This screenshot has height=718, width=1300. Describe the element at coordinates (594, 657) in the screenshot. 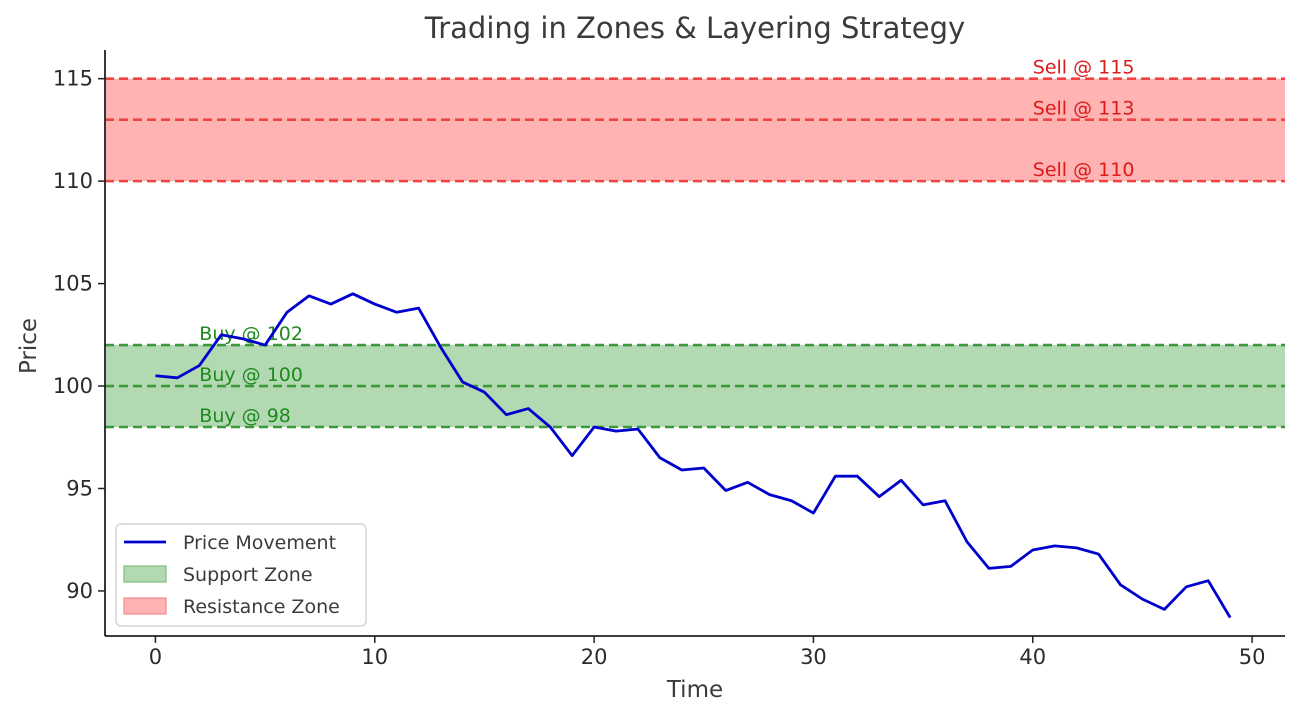

I see `x-tick-label: 20` at that location.